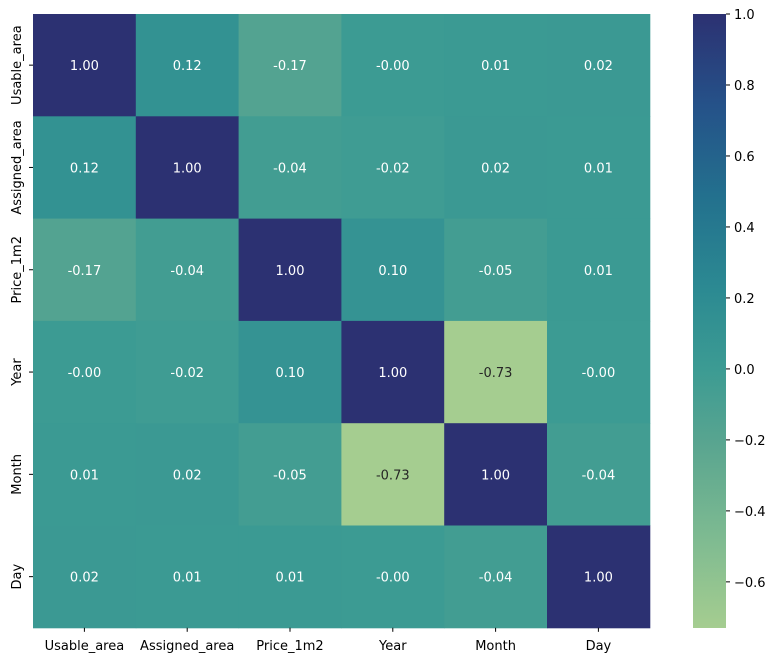  What do you see at coordinates (17, 474) in the screenshot?
I see `y-tick-label: Month` at bounding box center [17, 474].